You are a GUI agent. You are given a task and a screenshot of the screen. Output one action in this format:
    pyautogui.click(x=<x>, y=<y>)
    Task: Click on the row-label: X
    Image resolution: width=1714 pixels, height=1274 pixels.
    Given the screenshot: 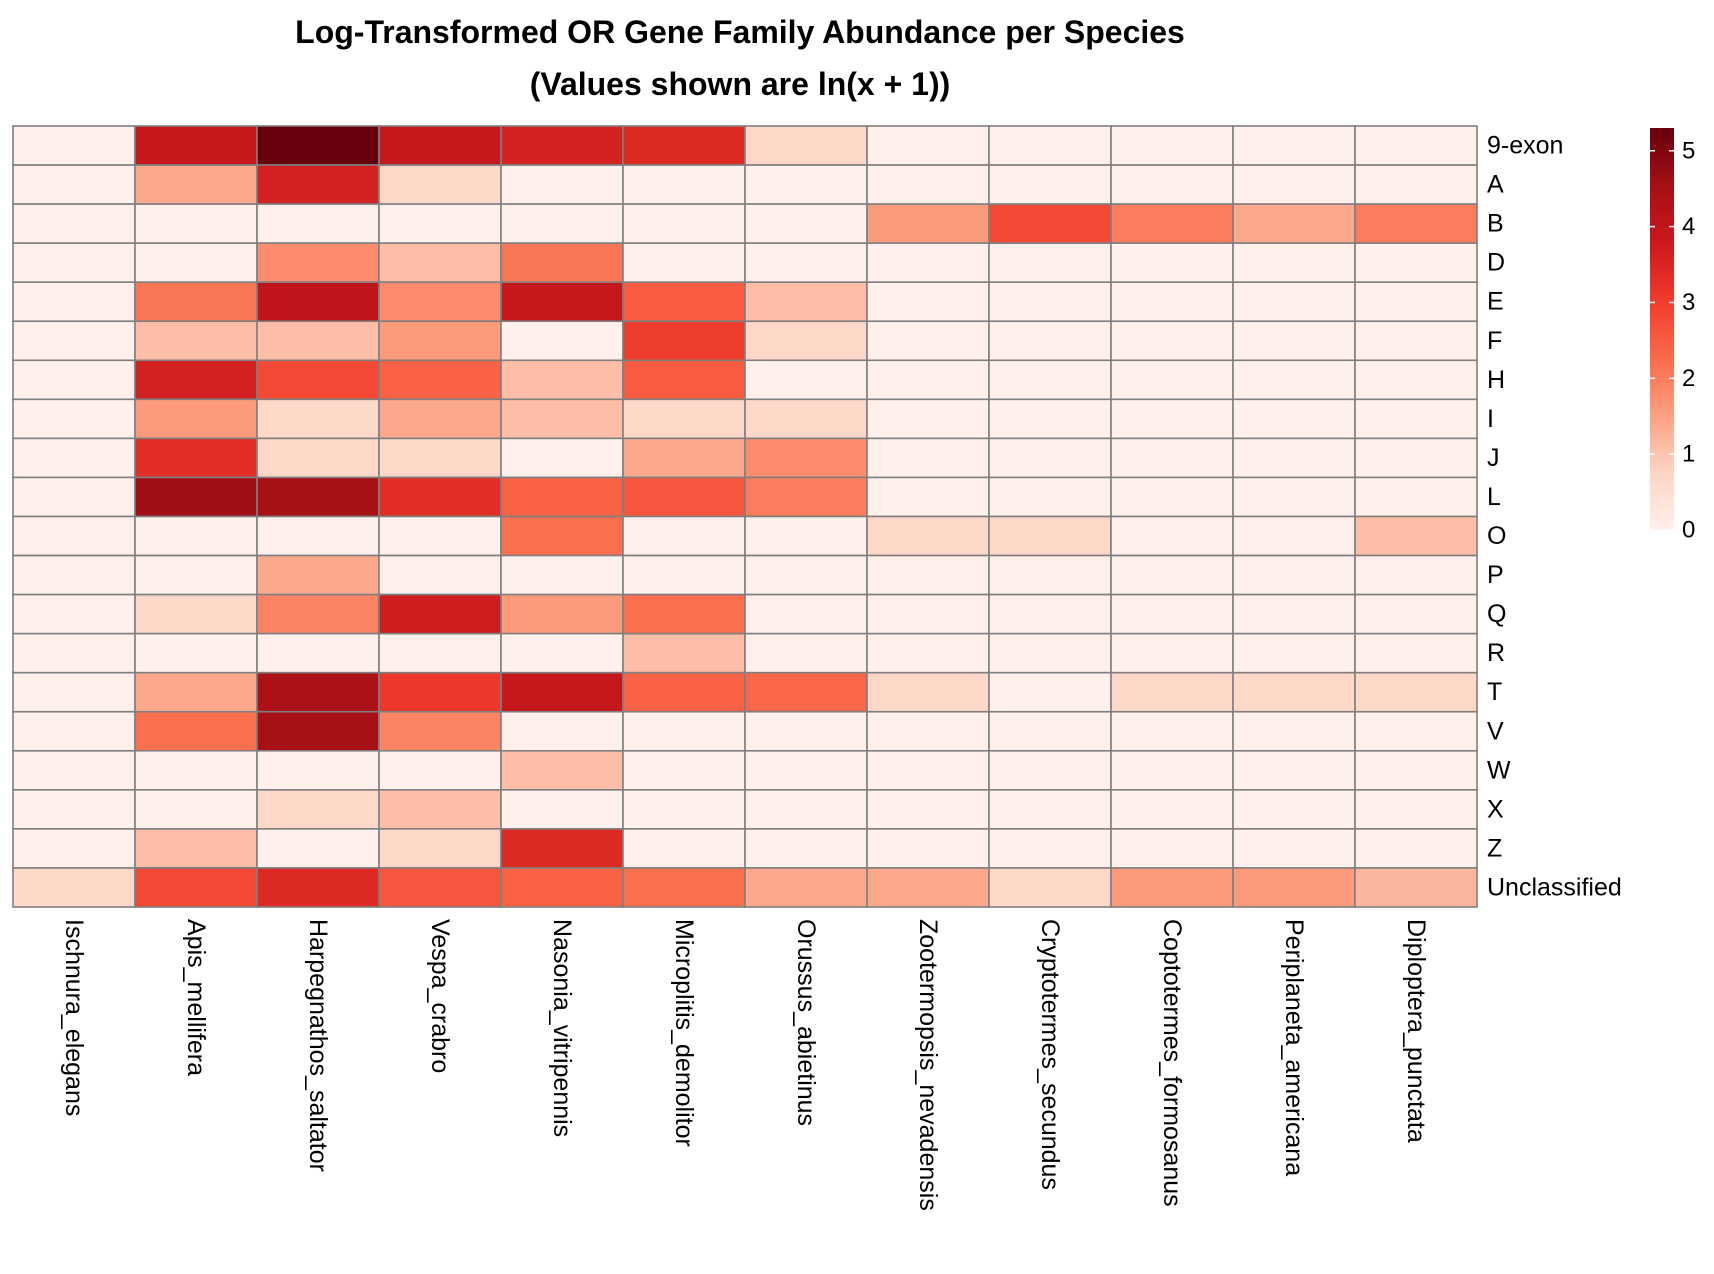 What is the action you would take?
    pyautogui.click(x=1495, y=809)
    